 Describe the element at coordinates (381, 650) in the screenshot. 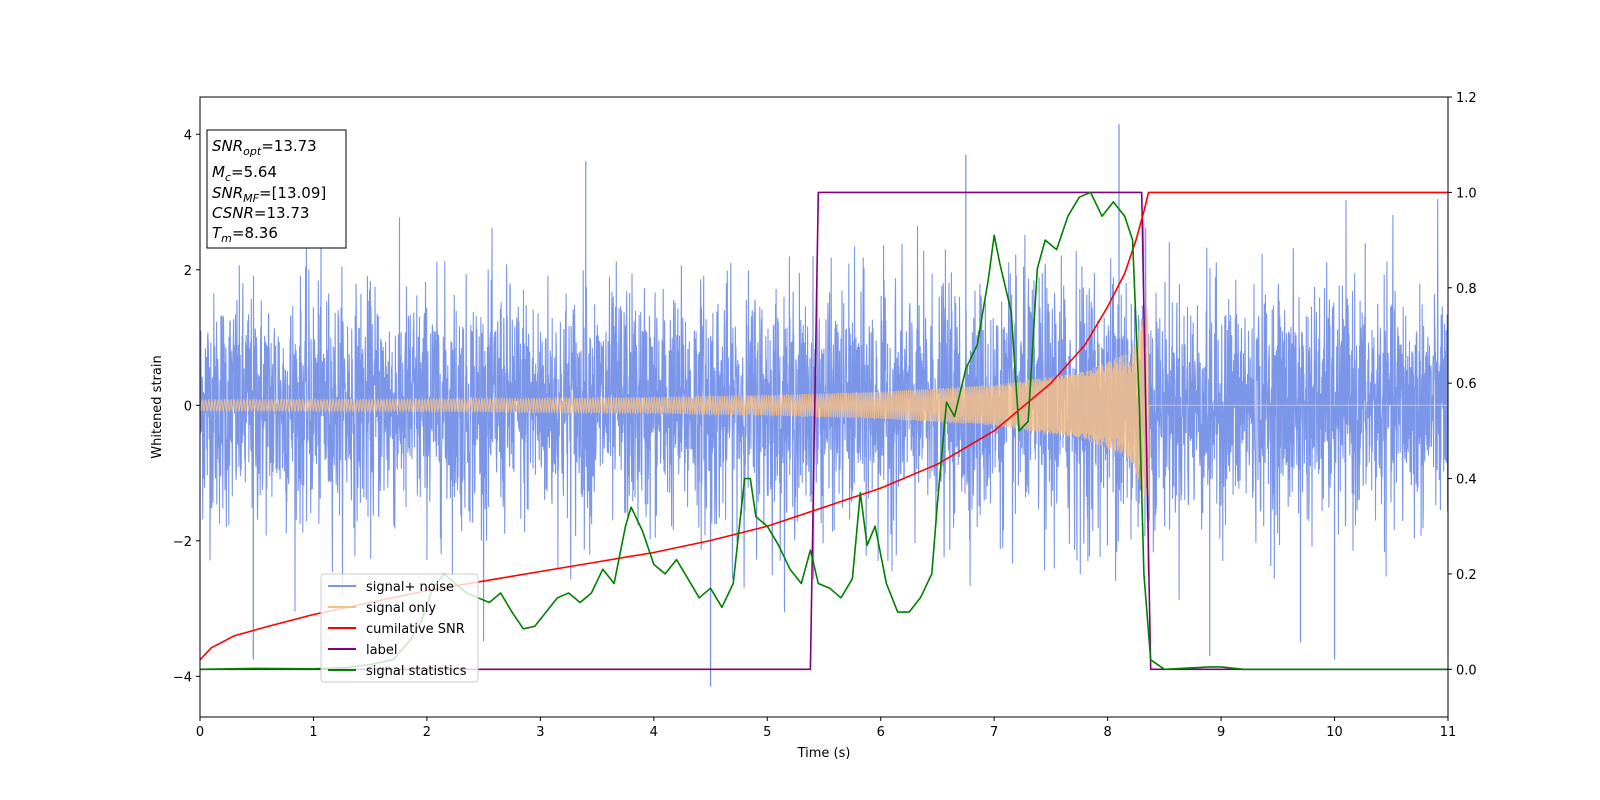

I see `legend-label: label` at that location.